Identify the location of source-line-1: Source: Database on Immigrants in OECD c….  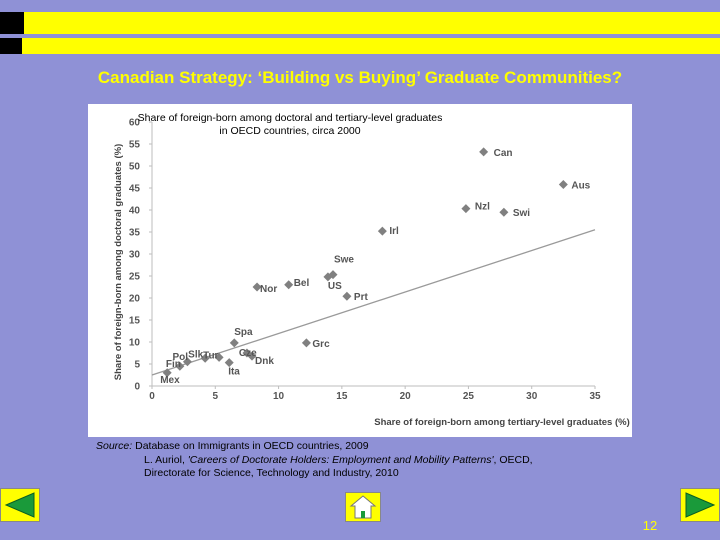
(376, 447).